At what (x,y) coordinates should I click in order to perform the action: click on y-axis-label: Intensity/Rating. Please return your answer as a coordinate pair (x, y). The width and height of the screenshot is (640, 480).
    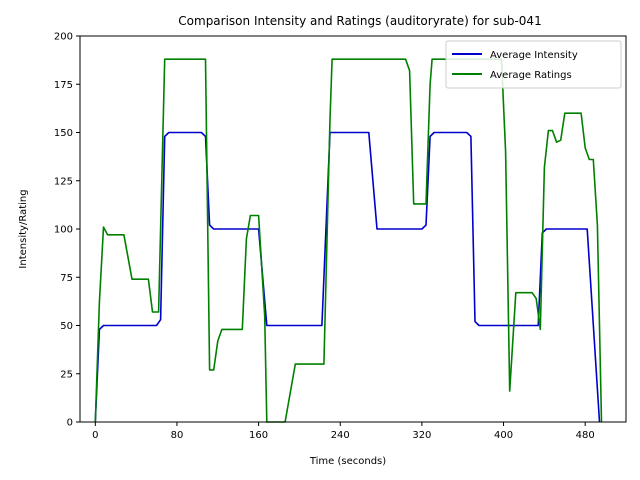
    Looking at the image, I should click on (23, 228).